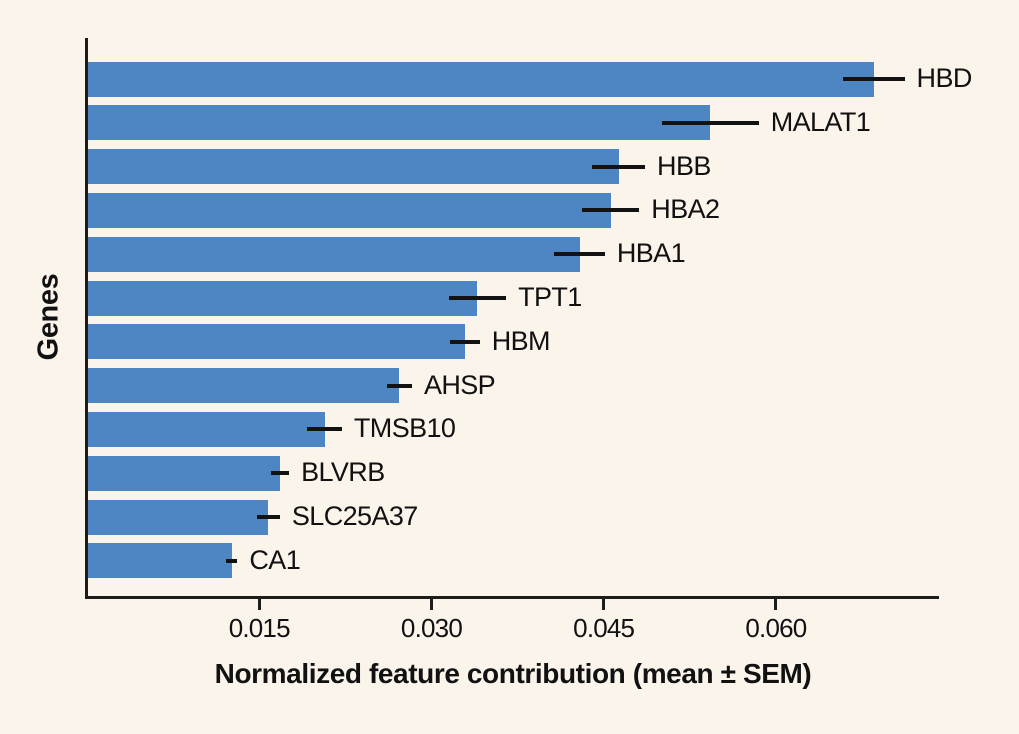 Image resolution: width=1019 pixels, height=734 pixels. Describe the element at coordinates (464, 341) in the screenshot. I see `error-bar-hbm` at that location.